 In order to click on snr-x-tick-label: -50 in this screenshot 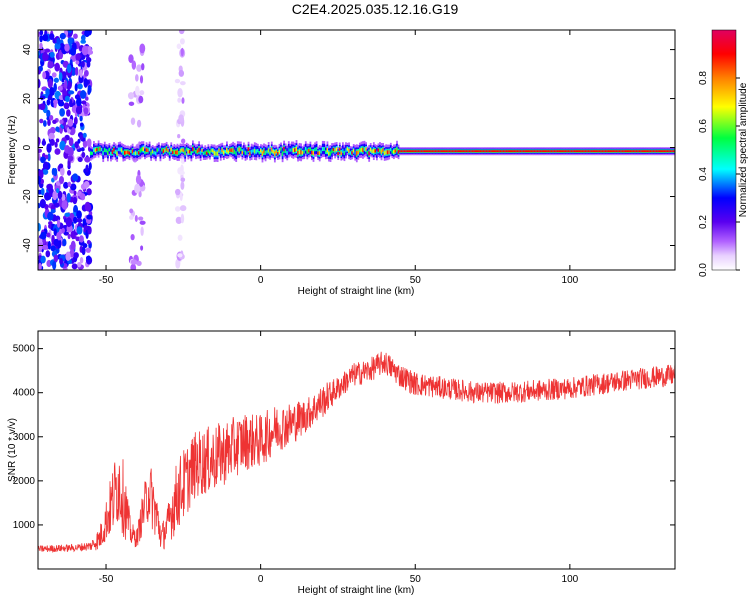, I will do `click(106, 579)`.